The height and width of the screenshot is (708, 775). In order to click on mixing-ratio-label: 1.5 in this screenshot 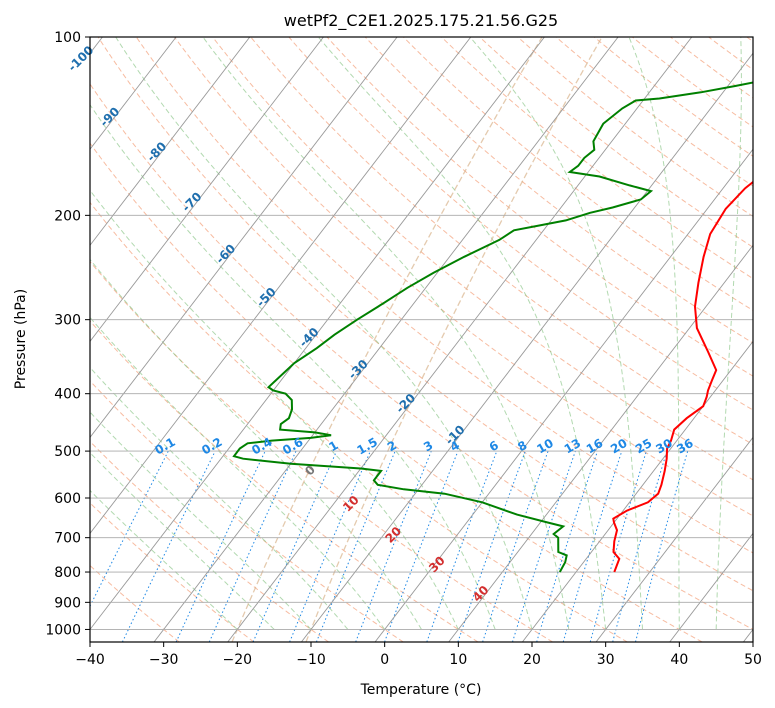, I will do `click(367, 446)`.